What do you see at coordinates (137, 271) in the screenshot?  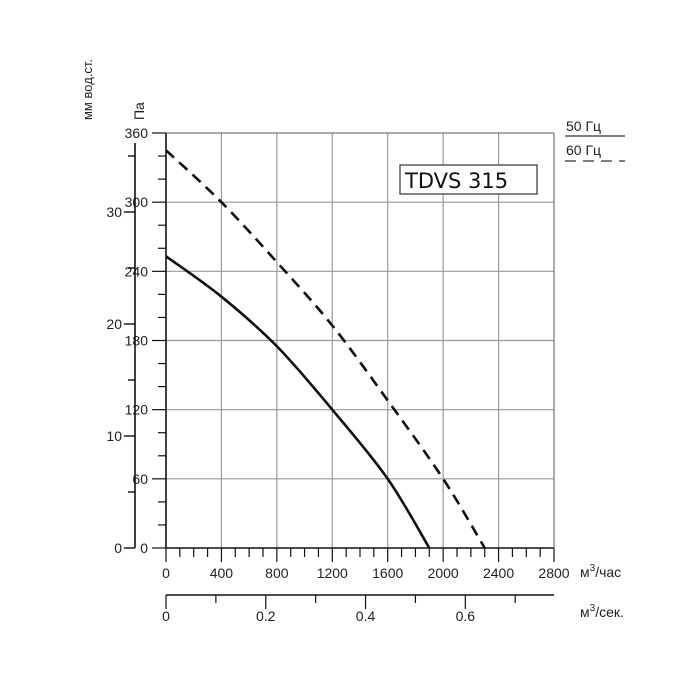 I see `y-tick-label: 240` at bounding box center [137, 271].